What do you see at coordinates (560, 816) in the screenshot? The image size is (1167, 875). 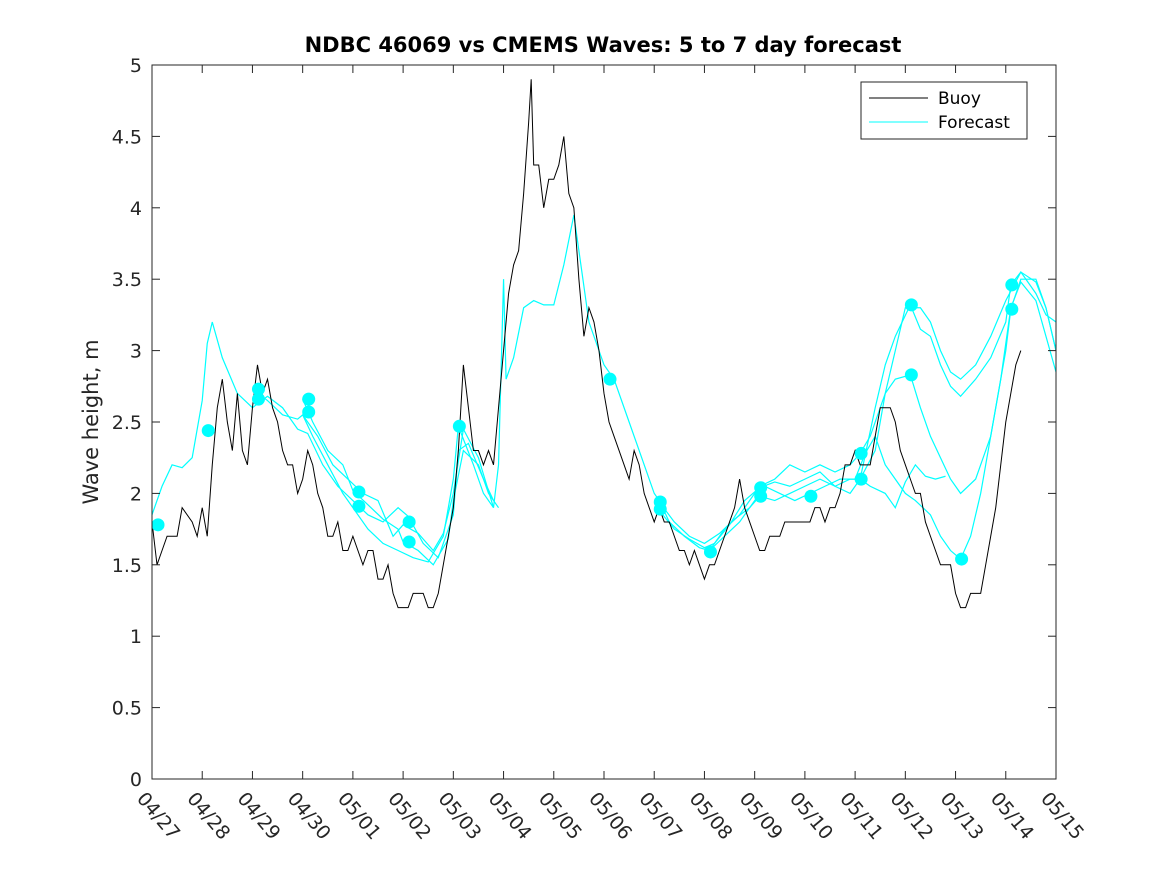 I see `x-tick-label: 05/05` at bounding box center [560, 816].